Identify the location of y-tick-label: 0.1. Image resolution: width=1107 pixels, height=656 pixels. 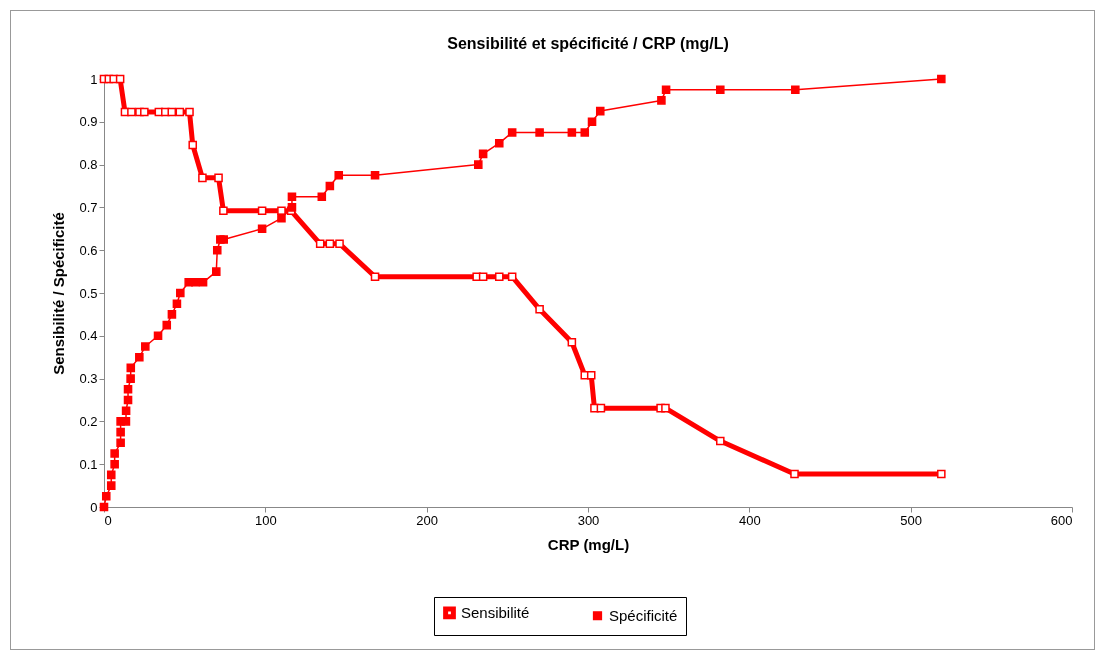
(88, 464).